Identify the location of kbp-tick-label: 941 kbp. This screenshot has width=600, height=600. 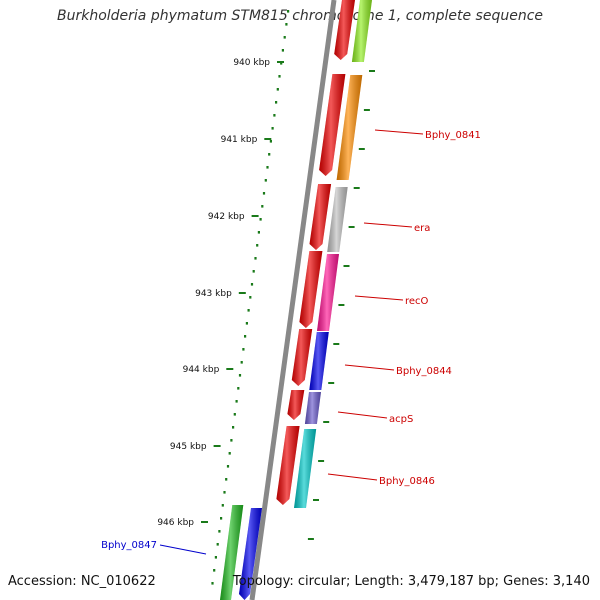
(239, 140).